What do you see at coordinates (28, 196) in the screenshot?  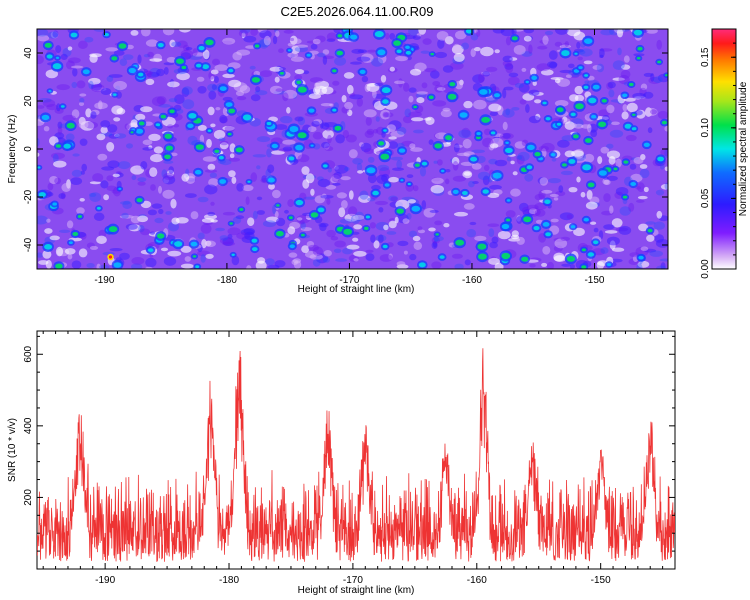 I see `spectrogram-y-tick-label: -20` at bounding box center [28, 196].